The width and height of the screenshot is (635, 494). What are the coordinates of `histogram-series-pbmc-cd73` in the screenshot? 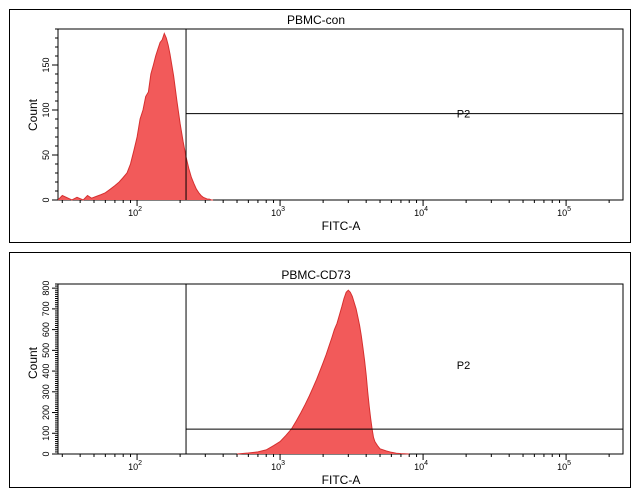 It's located at (323, 372).